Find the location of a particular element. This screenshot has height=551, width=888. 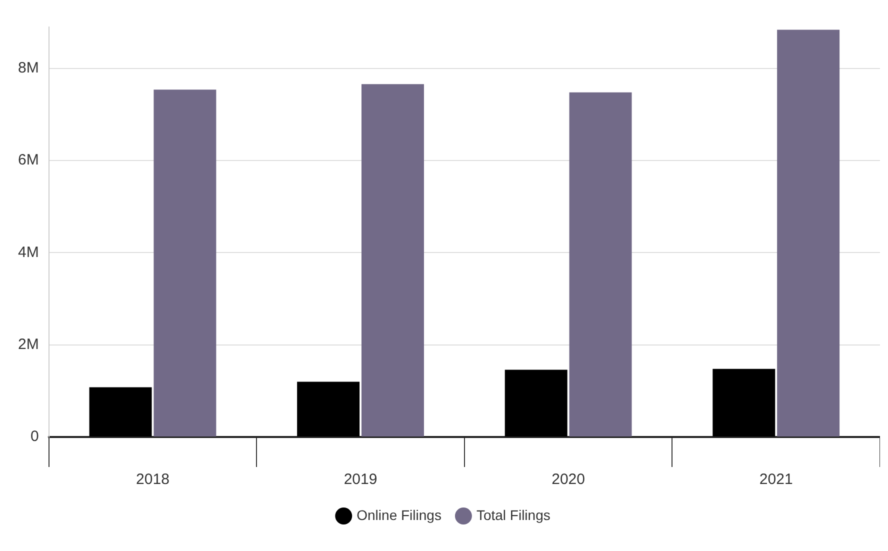

x-tick-label: 2018 is located at coordinates (153, 479).